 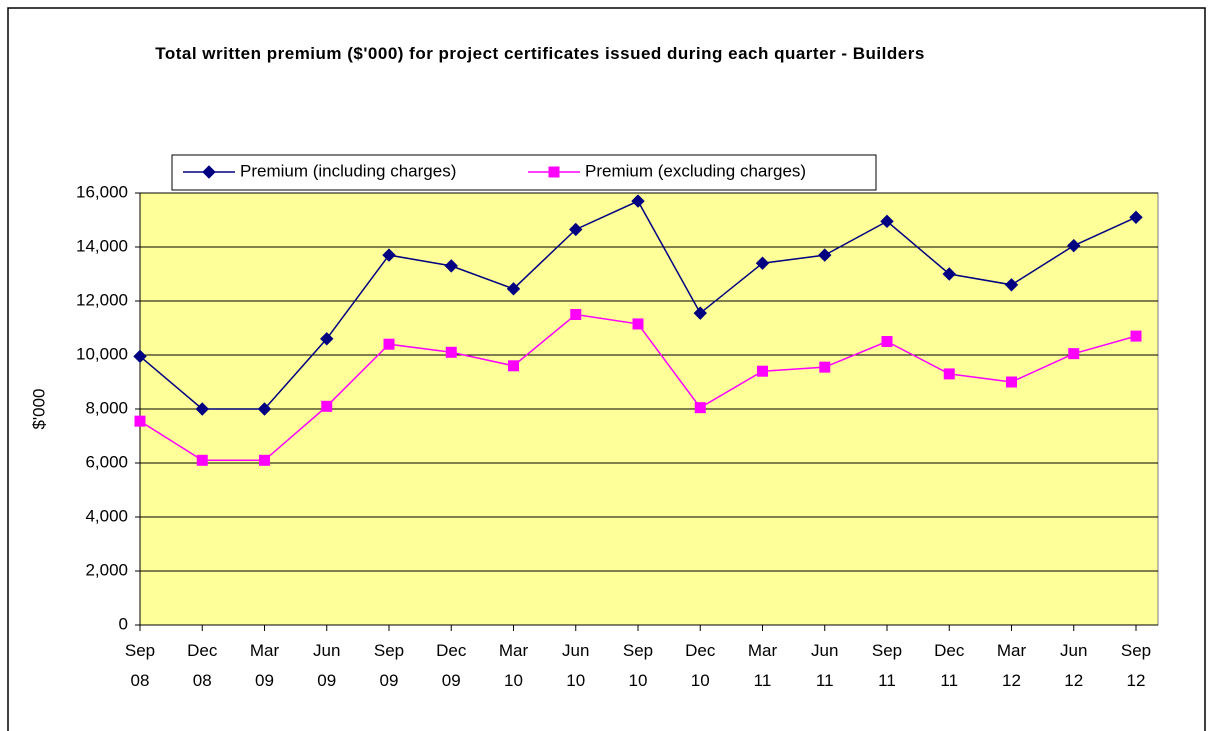 I want to click on x-tick-label: Sep 09, so click(x=389, y=665).